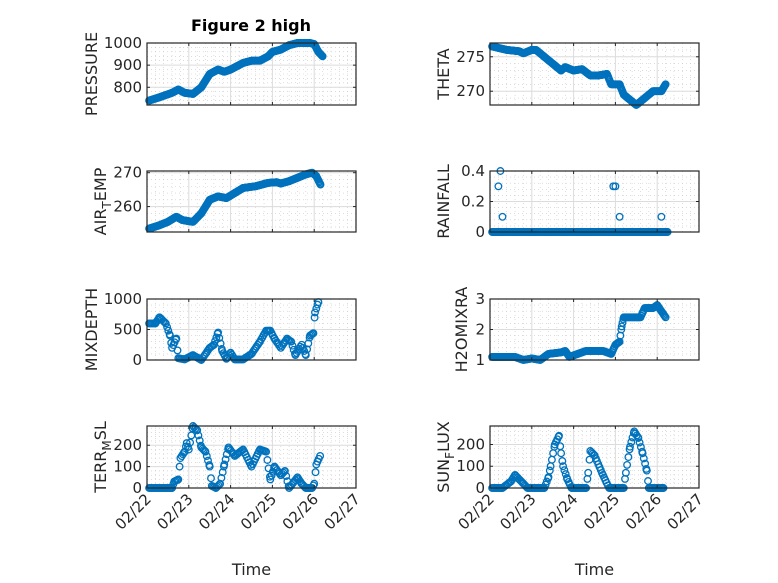  What do you see at coordinates (480, 360) in the screenshot?
I see `y-tick-label: 1` at bounding box center [480, 360].